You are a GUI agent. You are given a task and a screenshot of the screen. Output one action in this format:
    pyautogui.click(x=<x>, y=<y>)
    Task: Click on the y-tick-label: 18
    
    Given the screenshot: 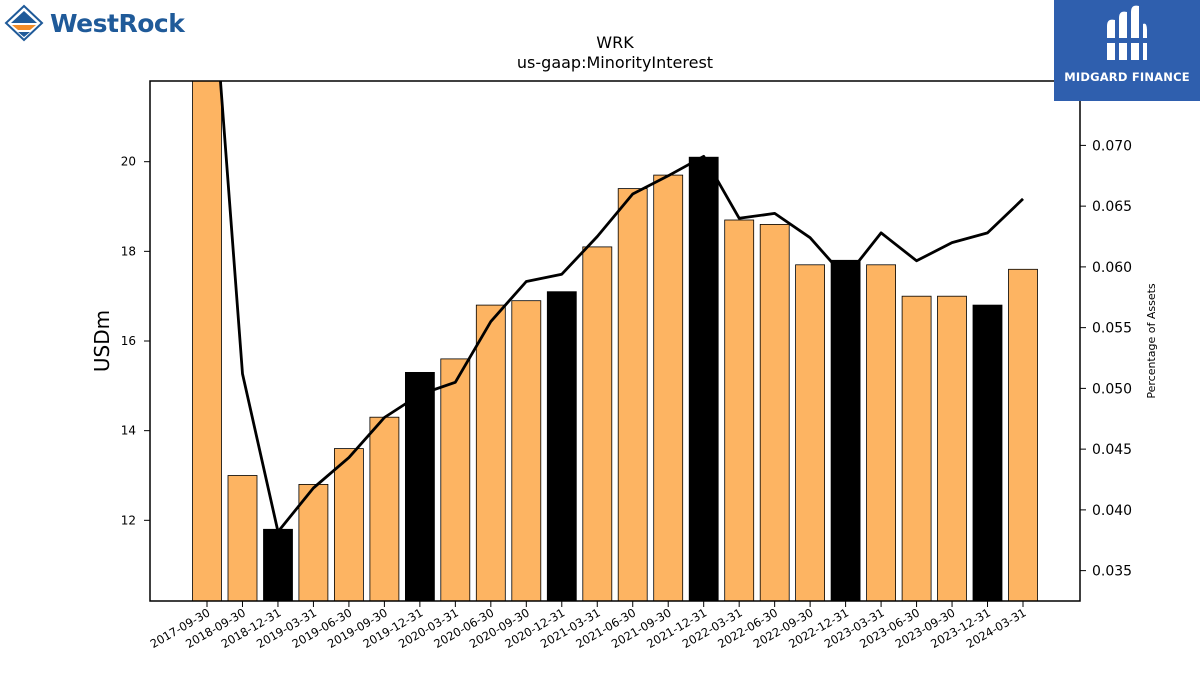 What is the action you would take?
    pyautogui.click(x=128, y=251)
    